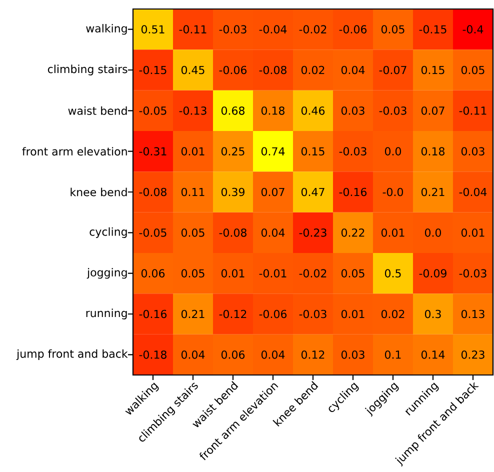 The image size is (494, 472). What do you see at coordinates (152, 354) in the screenshot?
I see `data-label: -0.18` at bounding box center [152, 354].